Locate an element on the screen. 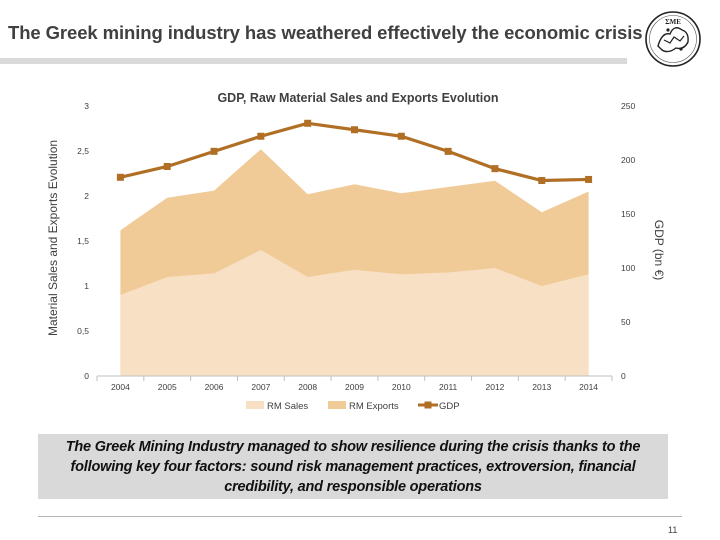 The height and width of the screenshot is (540, 720). logo-text: ΣΜΕ is located at coordinates (673, 22).